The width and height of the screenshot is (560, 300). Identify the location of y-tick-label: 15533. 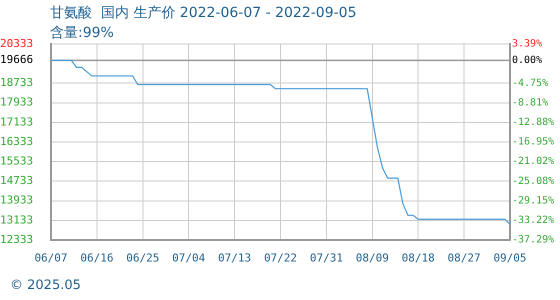
(17, 161).